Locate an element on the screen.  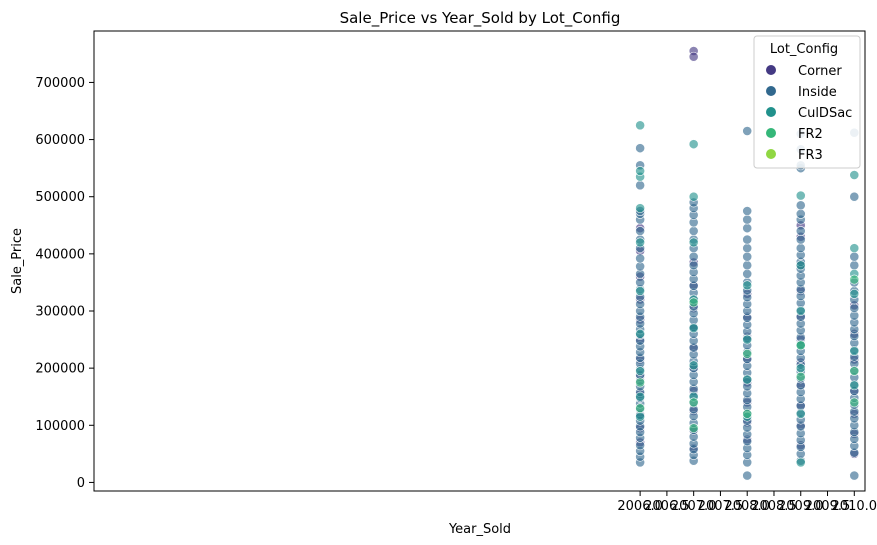
legend-label: FR2 is located at coordinates (810, 134).